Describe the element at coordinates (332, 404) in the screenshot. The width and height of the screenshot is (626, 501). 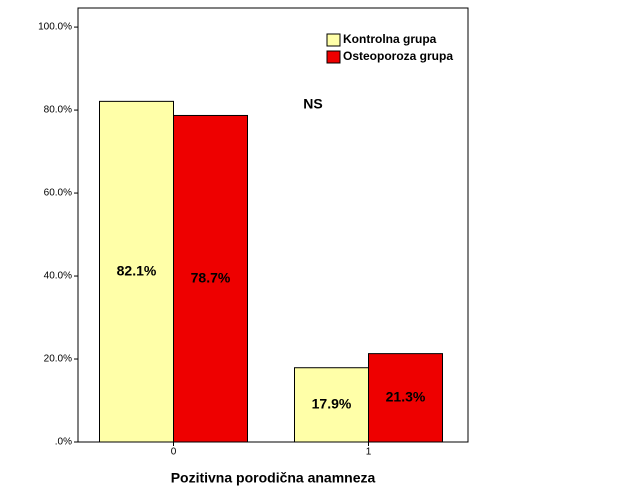
I see `value-label: 17.9%` at that location.